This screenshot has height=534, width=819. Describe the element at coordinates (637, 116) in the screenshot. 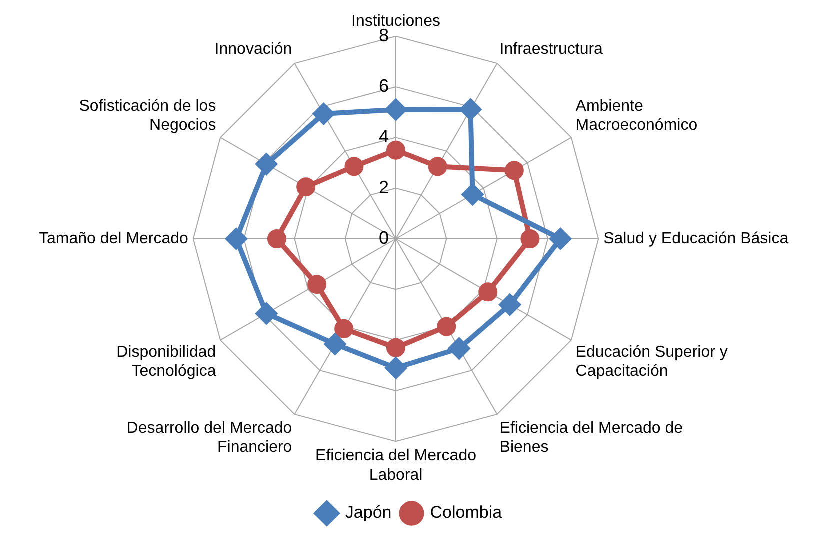

I see `spoke-label: Ambiente Macroeconómico` at that location.